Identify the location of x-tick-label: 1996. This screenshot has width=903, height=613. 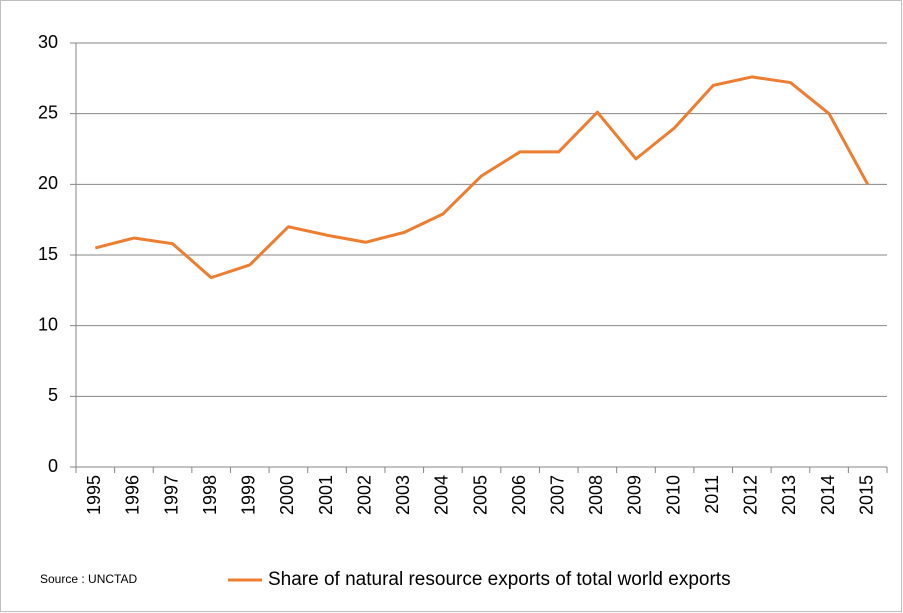
(133, 495).